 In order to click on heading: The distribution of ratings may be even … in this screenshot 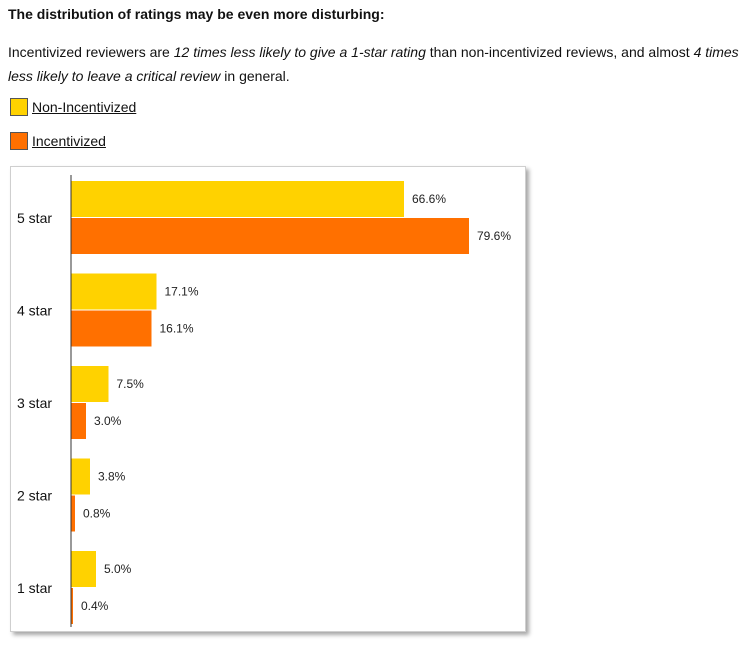, I will do `click(196, 14)`.